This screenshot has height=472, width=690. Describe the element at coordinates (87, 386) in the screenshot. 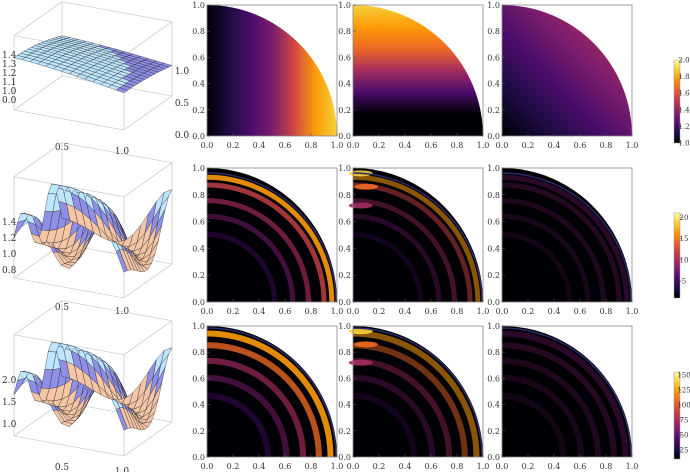

I see `surface-plot-r3: 2.0 1.5 1.0 0.5 1.0` at that location.